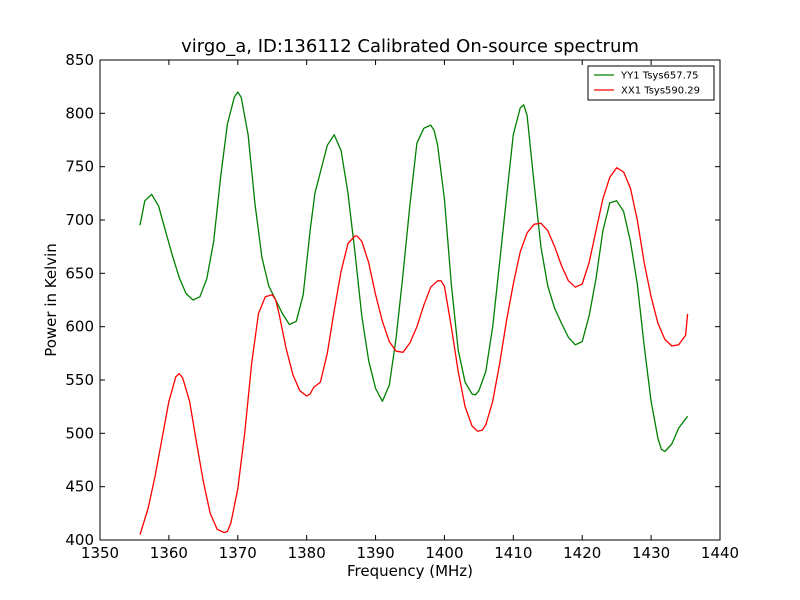  Describe the element at coordinates (100, 553) in the screenshot. I see `x-tick-label: 1350` at that location.